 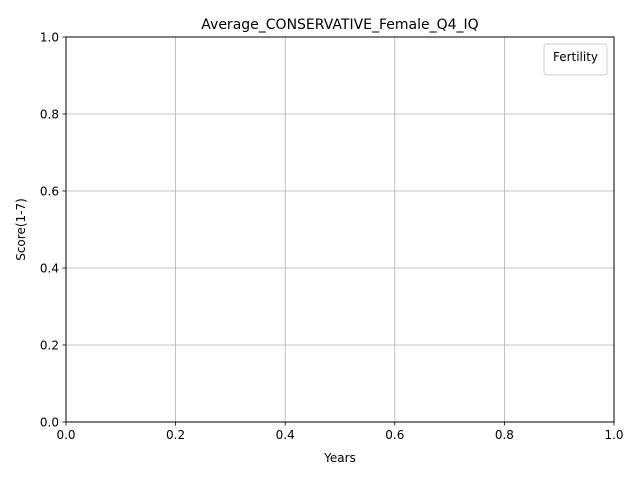 What do you see at coordinates (575, 57) in the screenshot?
I see `legend-title: Fertility` at bounding box center [575, 57].